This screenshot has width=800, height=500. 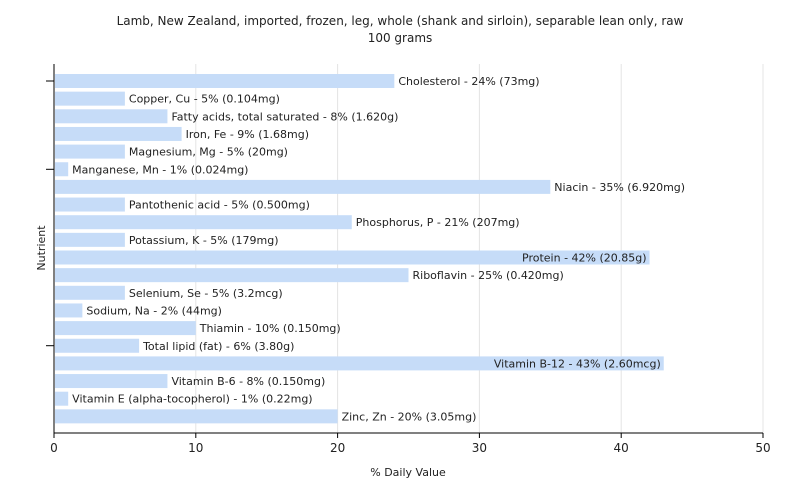 I want to click on bar-label: Vitamin B-6 - 8% (0.150mg), so click(x=248, y=381).